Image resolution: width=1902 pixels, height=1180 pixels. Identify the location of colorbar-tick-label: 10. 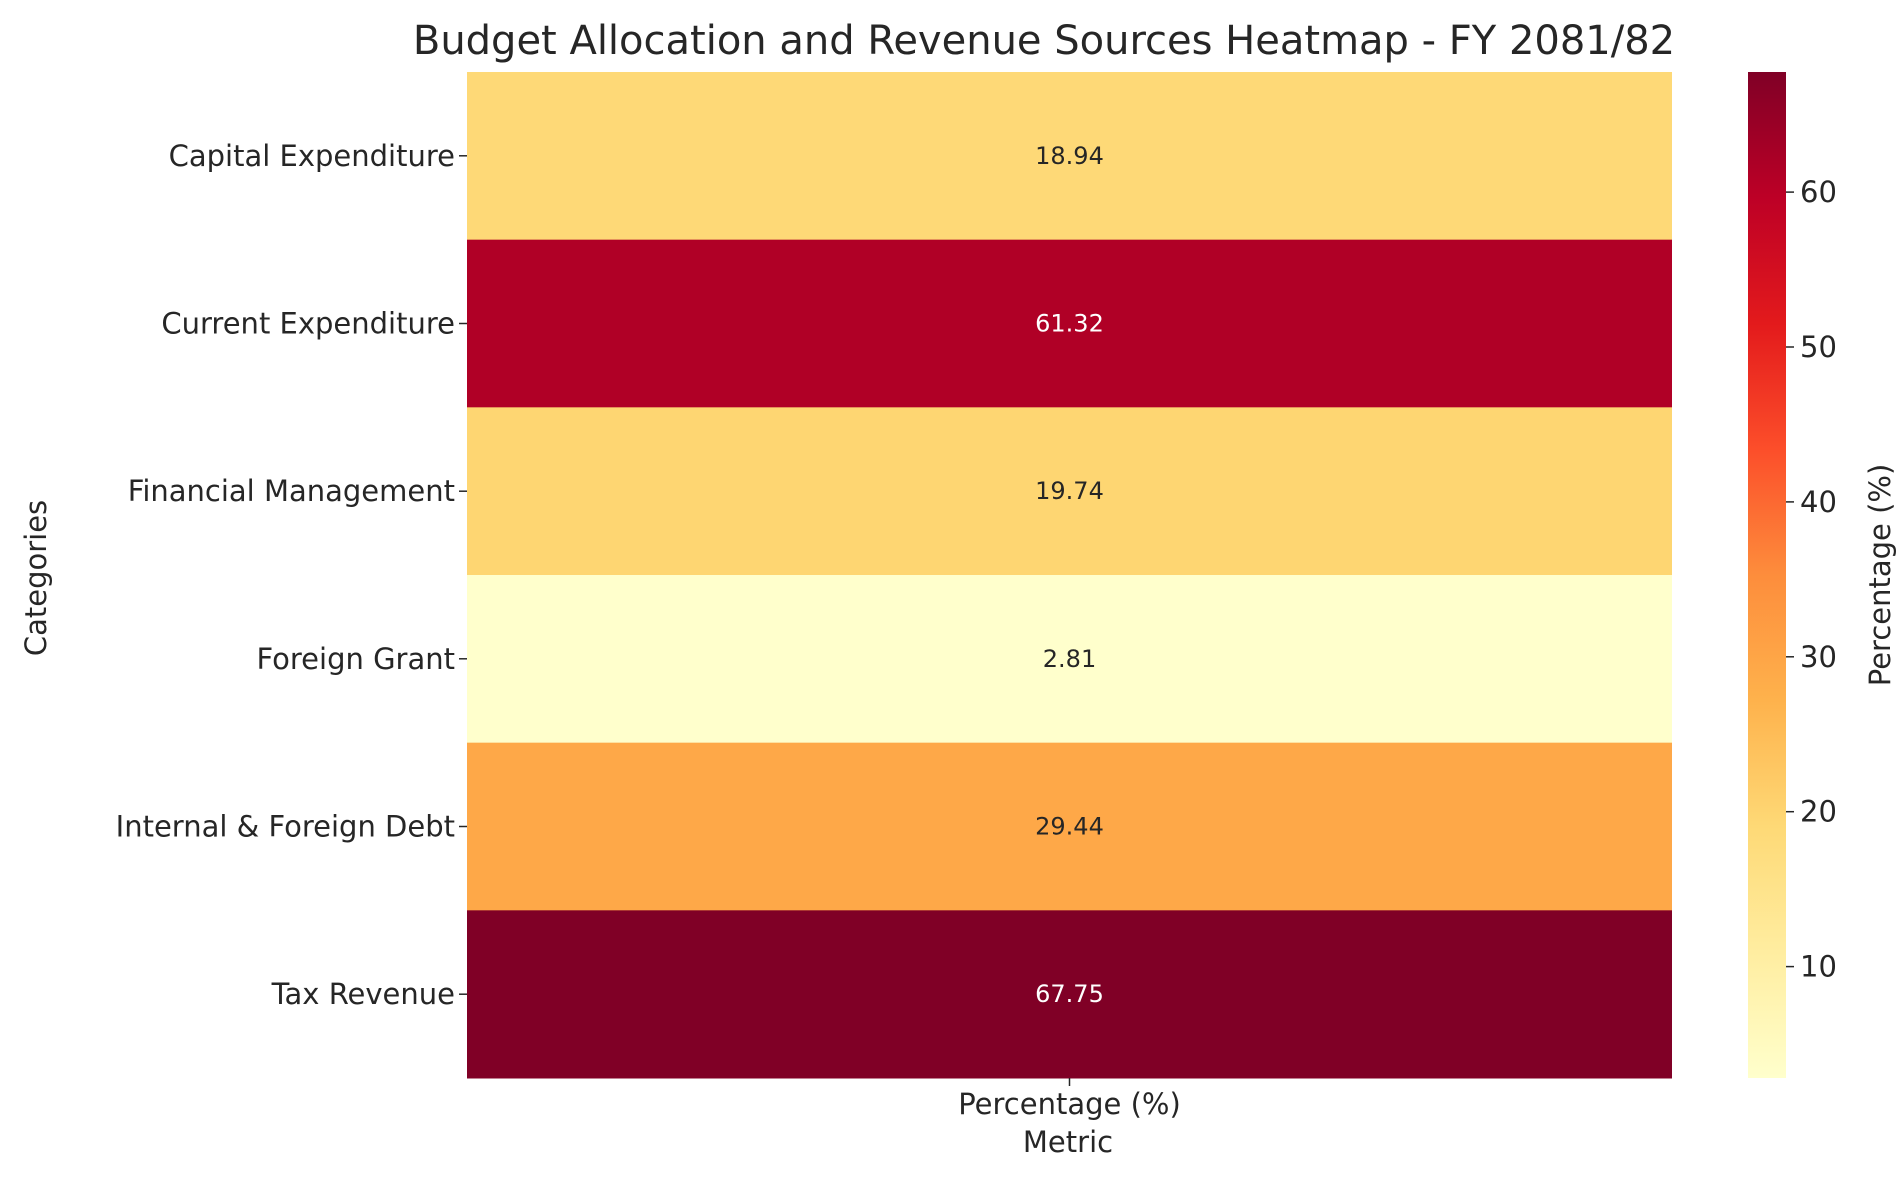
(1818, 967).